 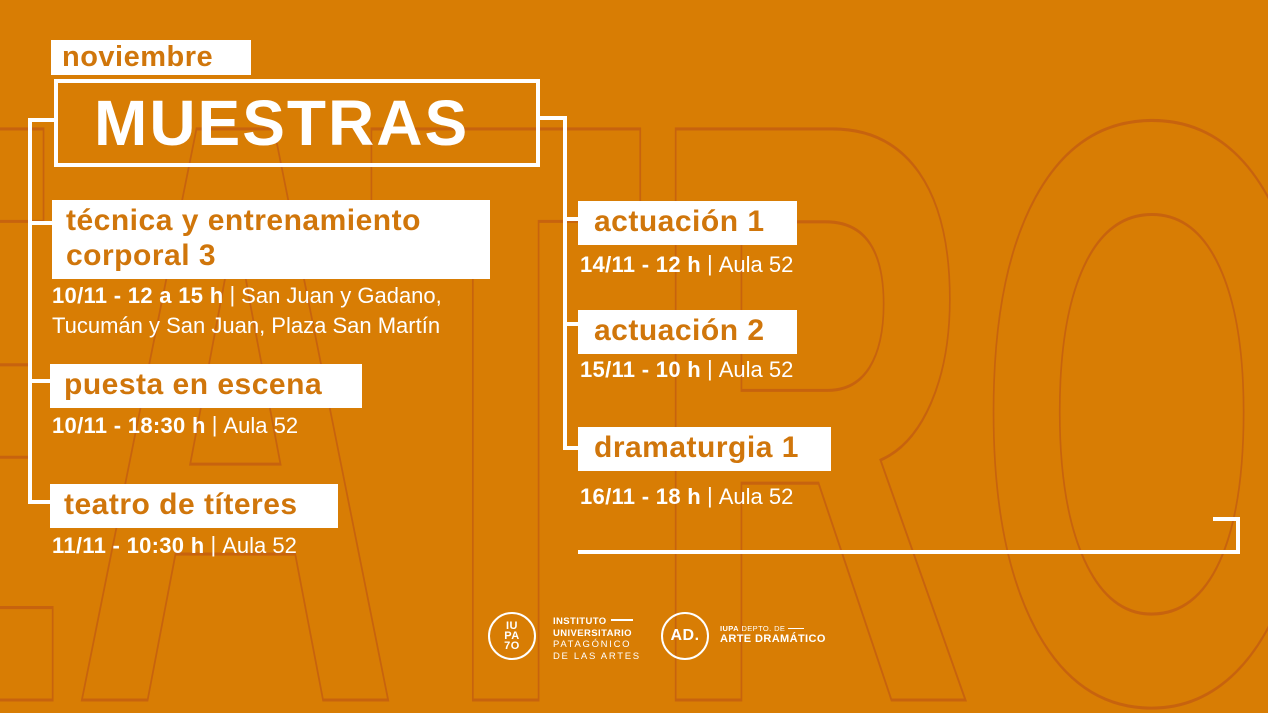 I want to click on event-title-puesta: puesta en escena, so click(x=206, y=386).